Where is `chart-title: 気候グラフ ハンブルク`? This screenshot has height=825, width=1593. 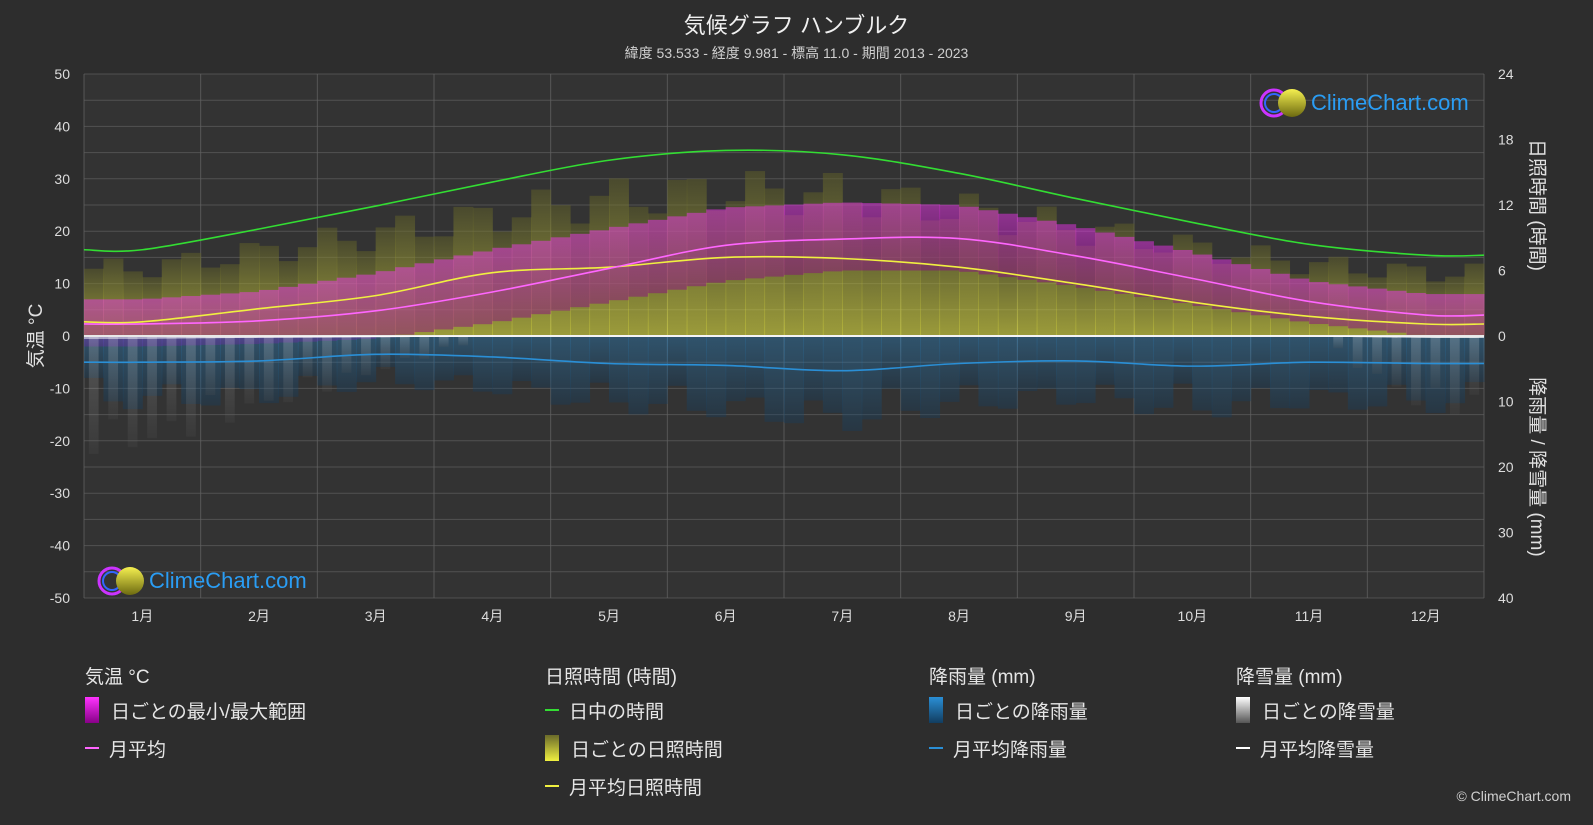
chart-title: 気候グラフ ハンブルク is located at coordinates (796, 25).